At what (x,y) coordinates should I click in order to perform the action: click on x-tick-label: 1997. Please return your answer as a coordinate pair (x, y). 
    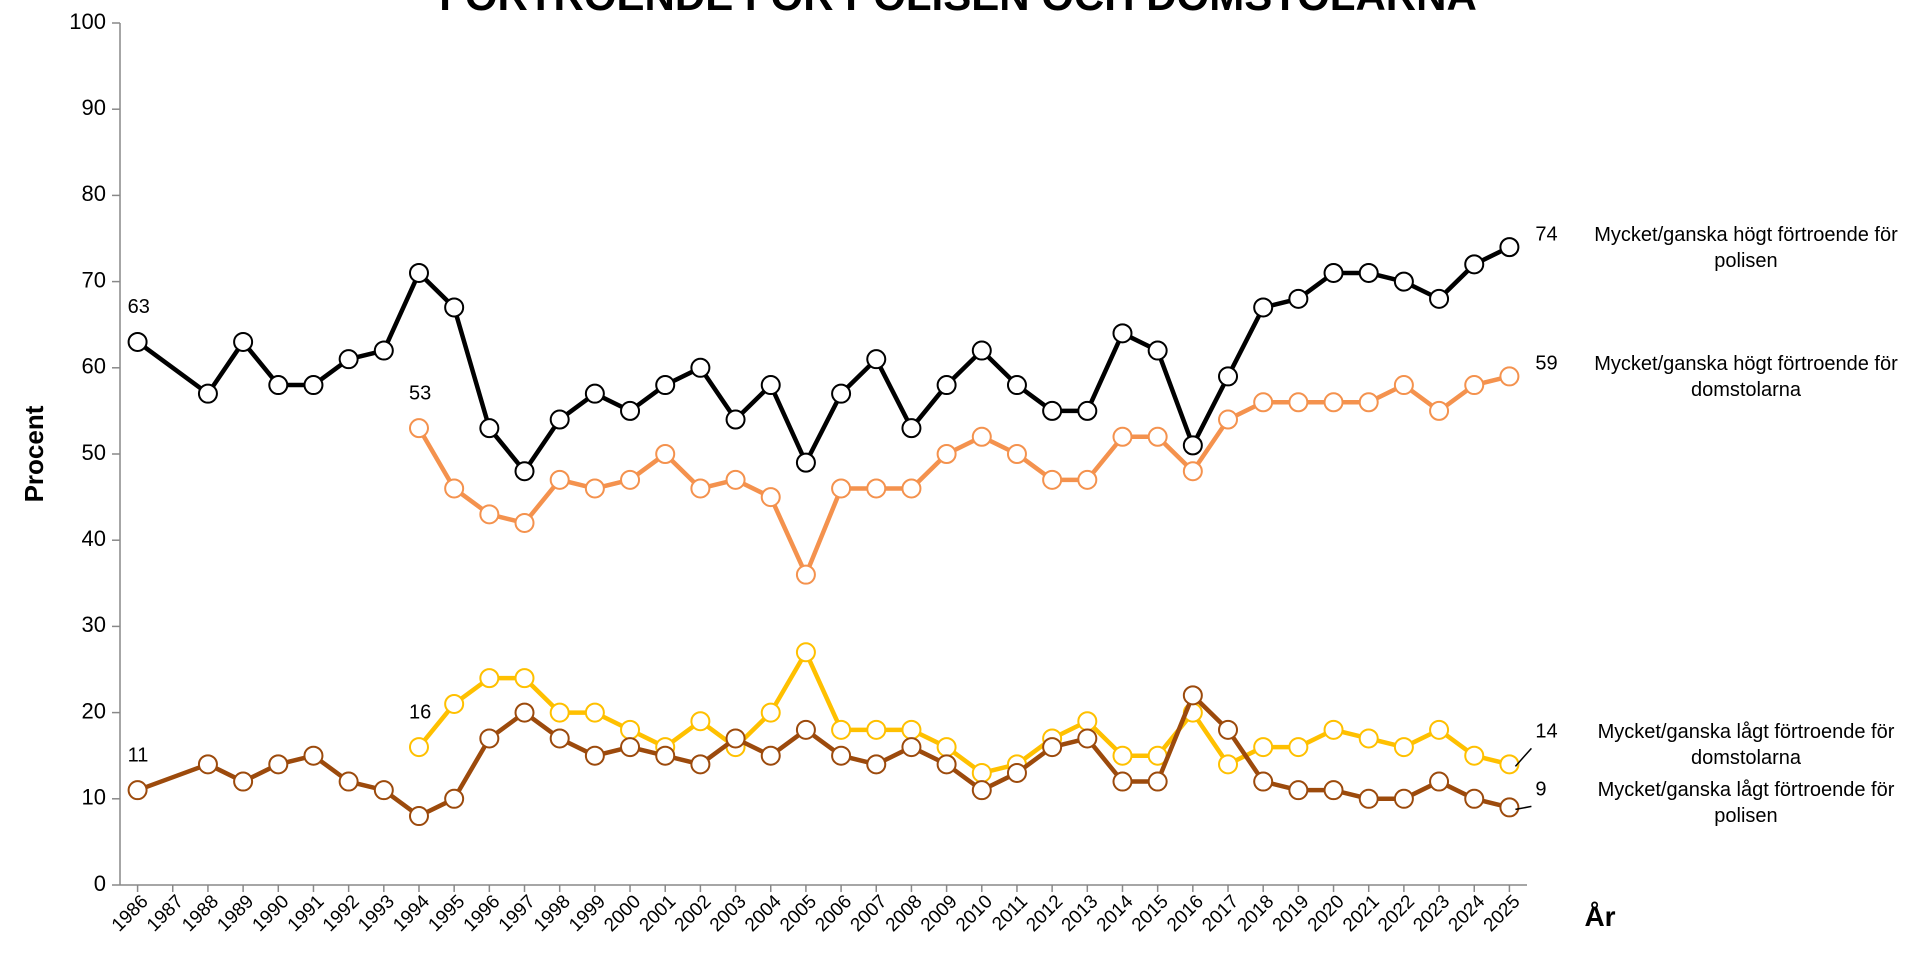
    Looking at the image, I should click on (517, 913).